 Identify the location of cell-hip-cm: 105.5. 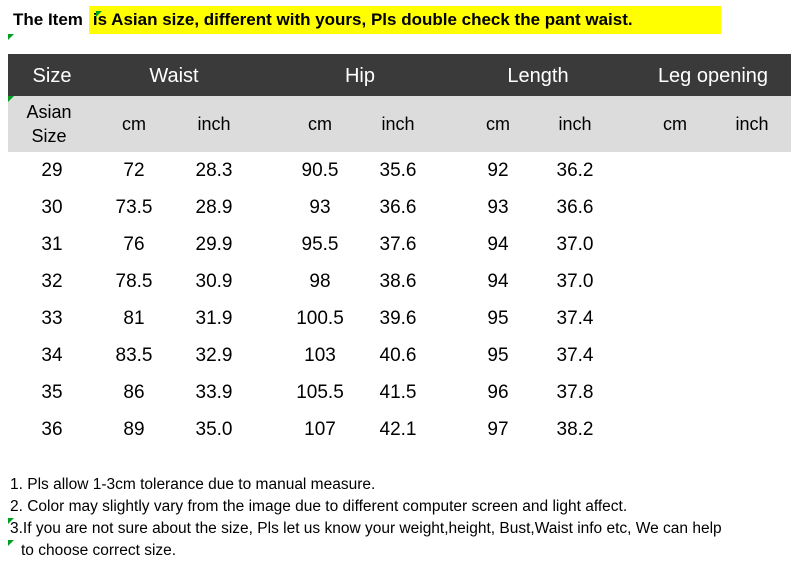
(320, 392).